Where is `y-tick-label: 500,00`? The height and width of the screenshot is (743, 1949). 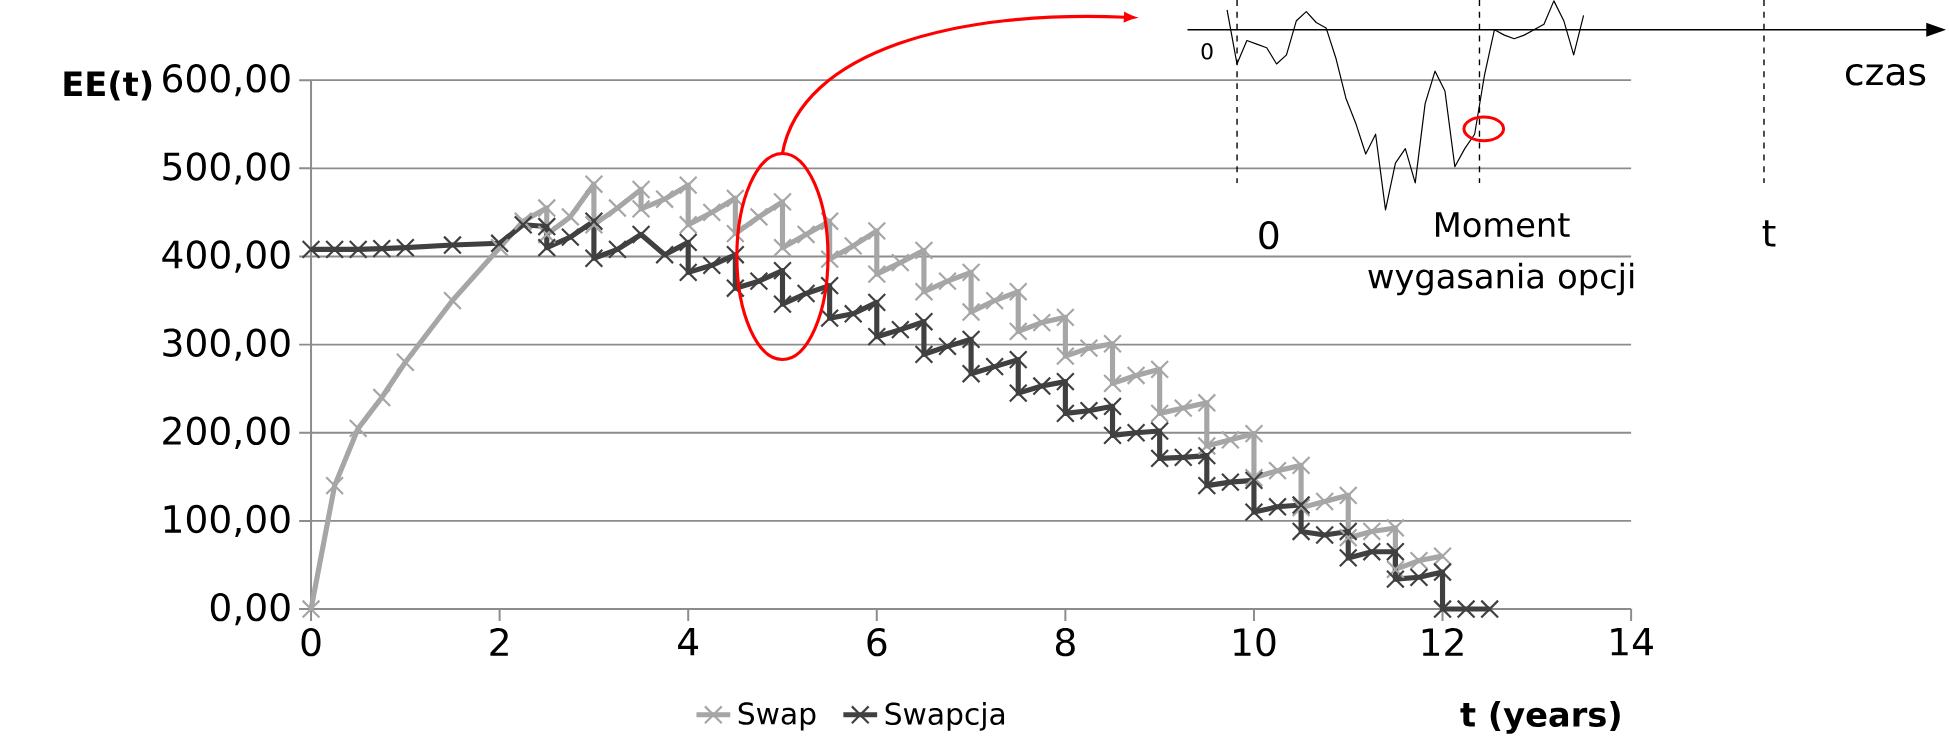
y-tick-label: 500,00 is located at coordinates (226, 168).